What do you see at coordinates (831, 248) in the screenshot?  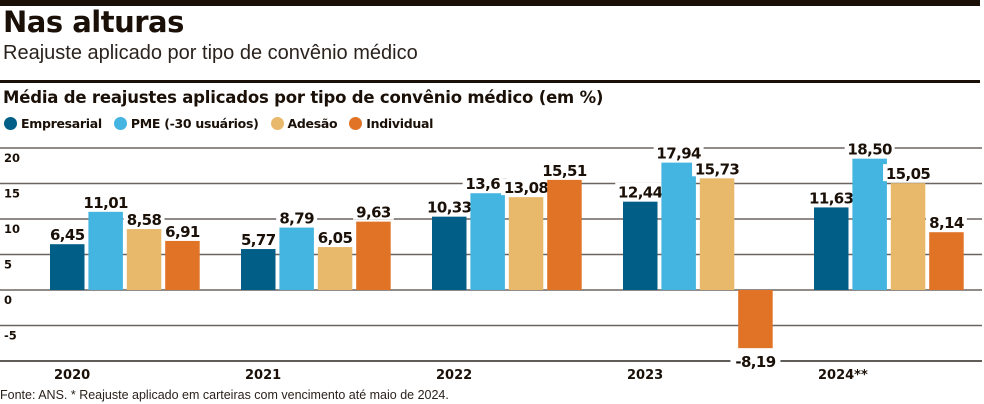 I see `bar-empresarial-2024` at bounding box center [831, 248].